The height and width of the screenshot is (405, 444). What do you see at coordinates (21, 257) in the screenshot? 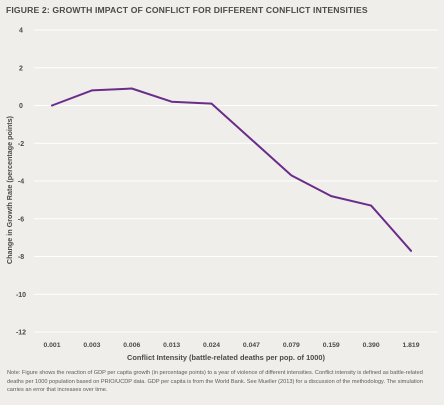
I see `y-tick-label: -8` at bounding box center [21, 257].